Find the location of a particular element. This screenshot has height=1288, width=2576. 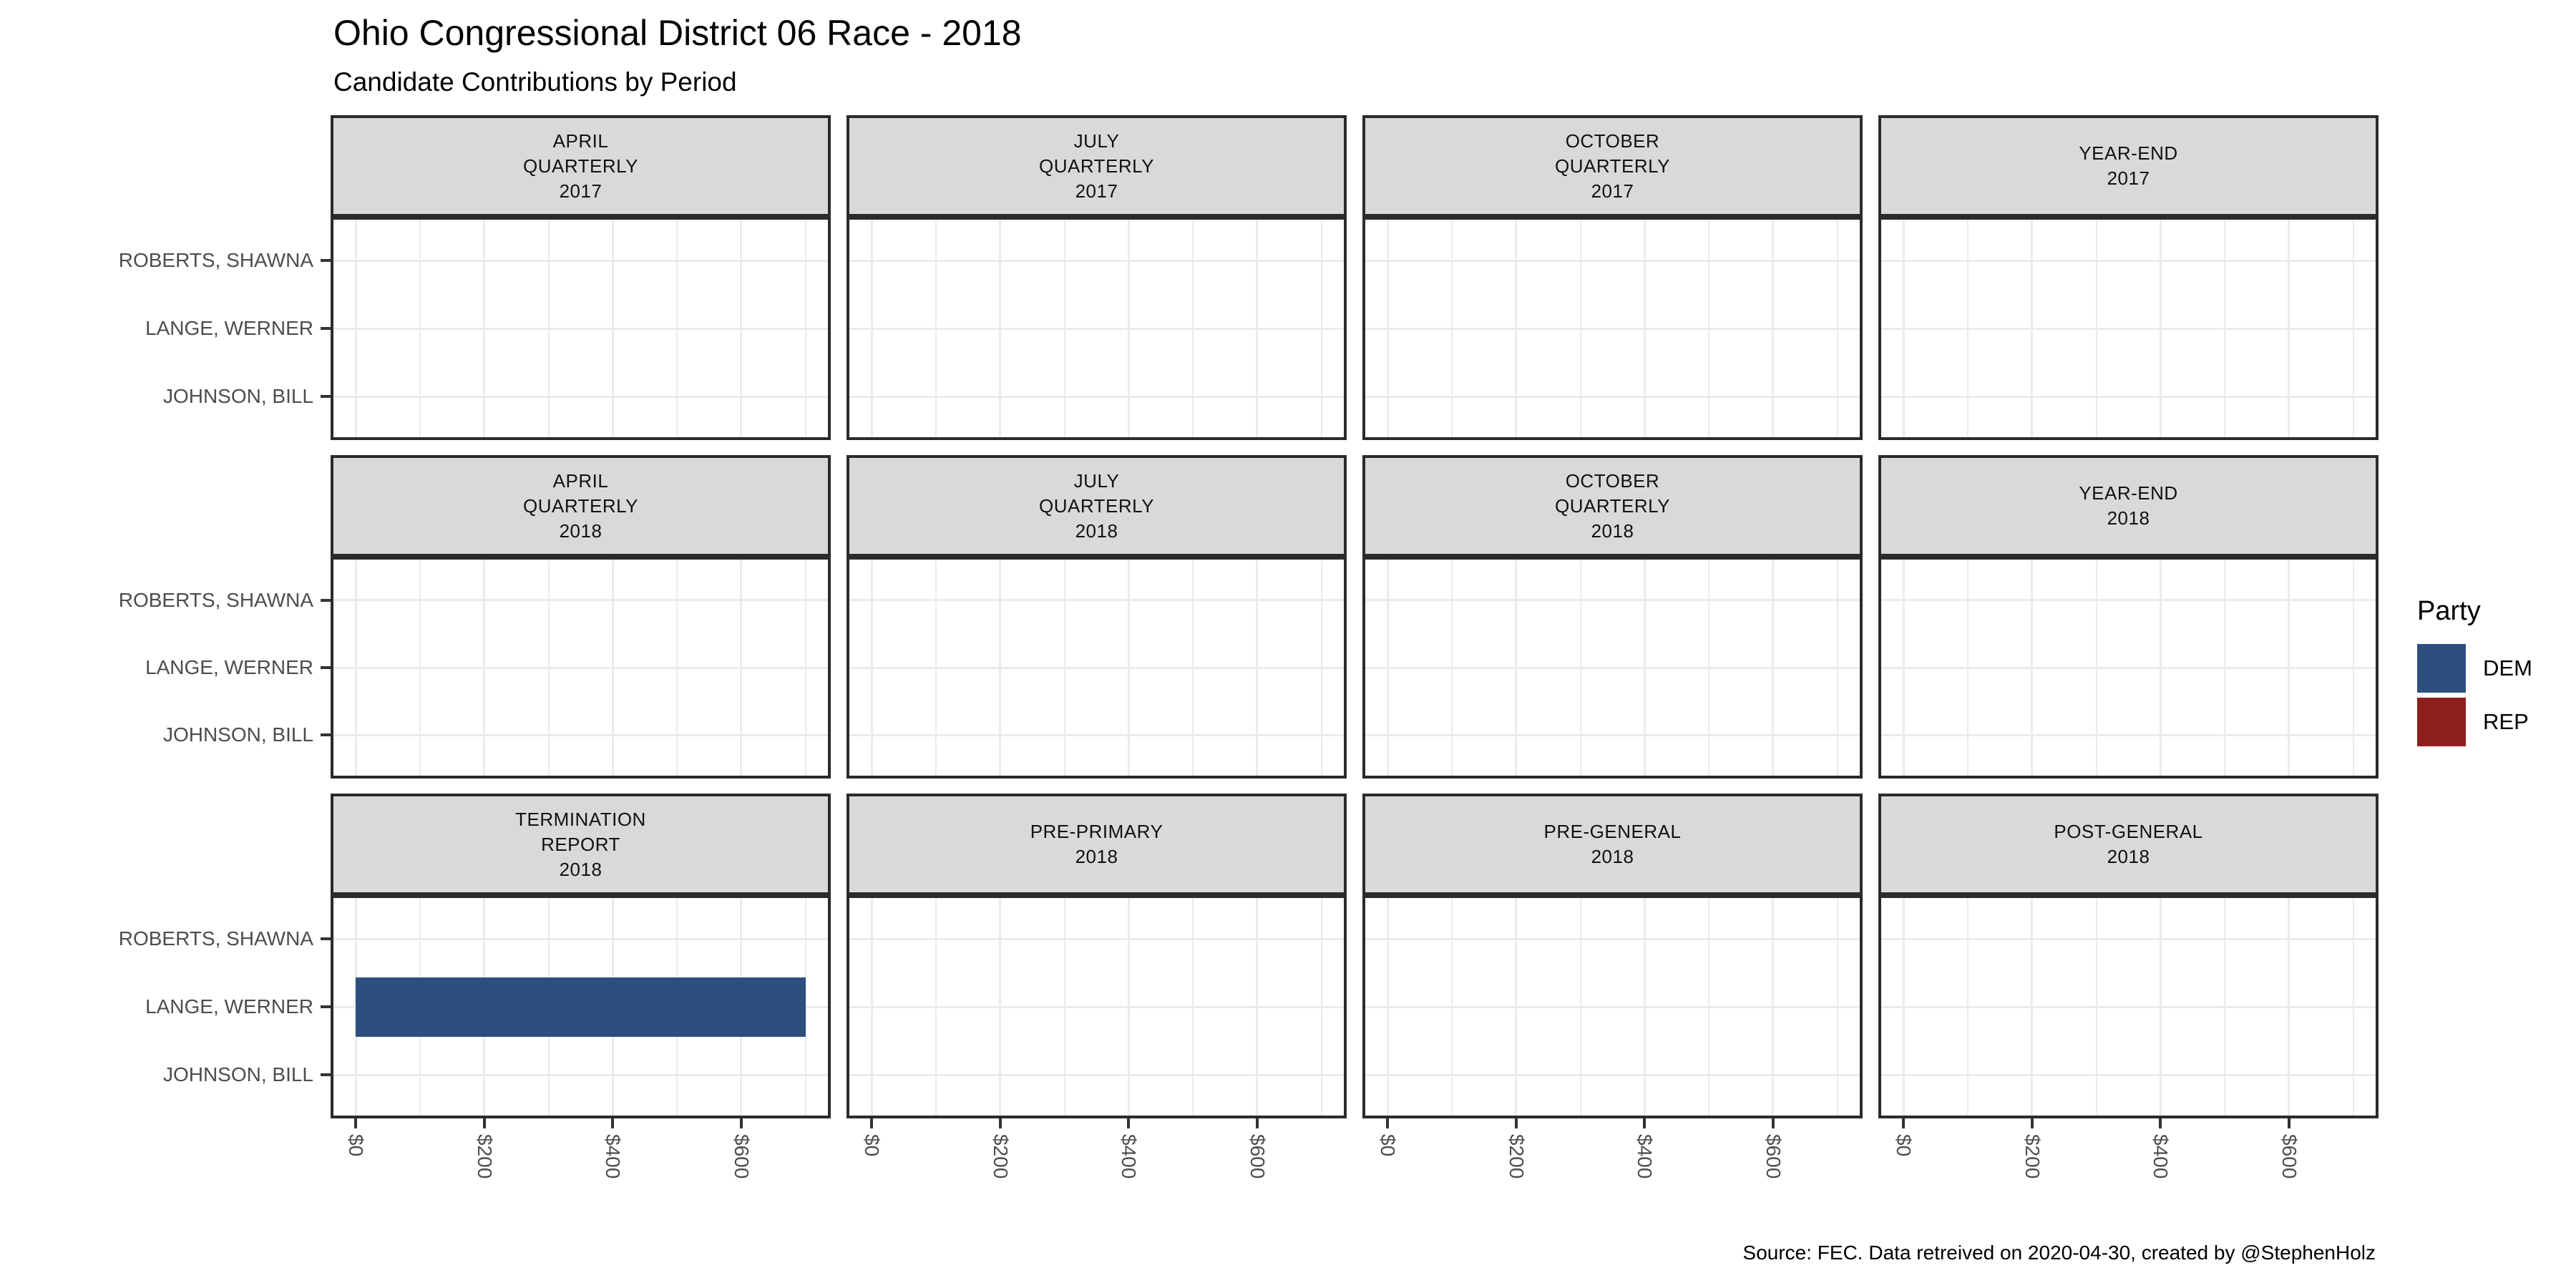

legend-label-rep: REP is located at coordinates (2506, 721).